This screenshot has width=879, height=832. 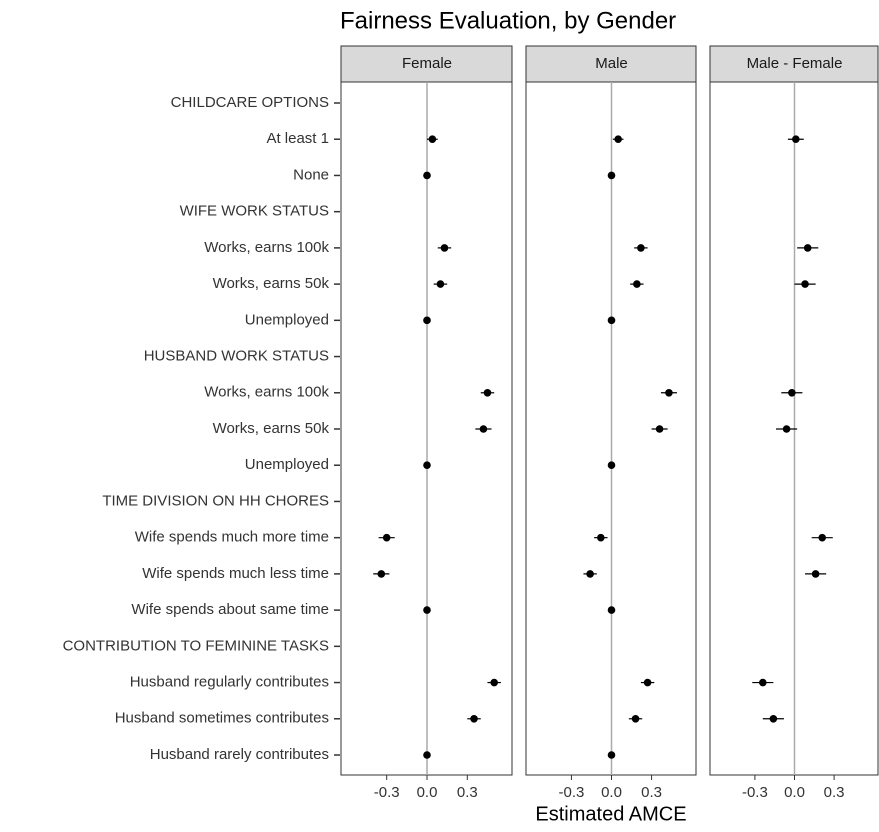 I want to click on y-tick-label: HUSBAND WORK STATUS, so click(x=236, y=356).